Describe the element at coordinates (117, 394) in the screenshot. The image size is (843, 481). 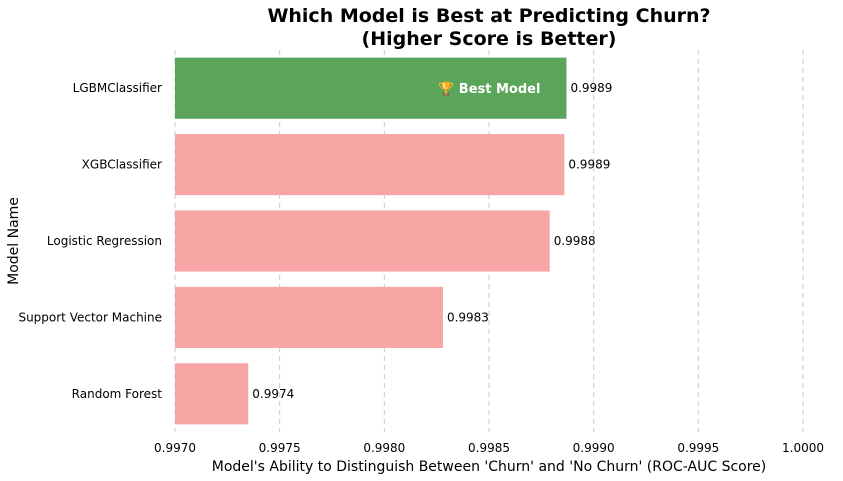
I see `y-category-label: Random Forest` at that location.